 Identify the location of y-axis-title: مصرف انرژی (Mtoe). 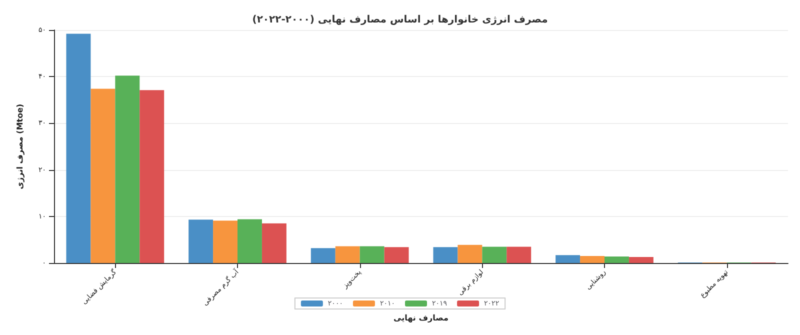
(20, 147).